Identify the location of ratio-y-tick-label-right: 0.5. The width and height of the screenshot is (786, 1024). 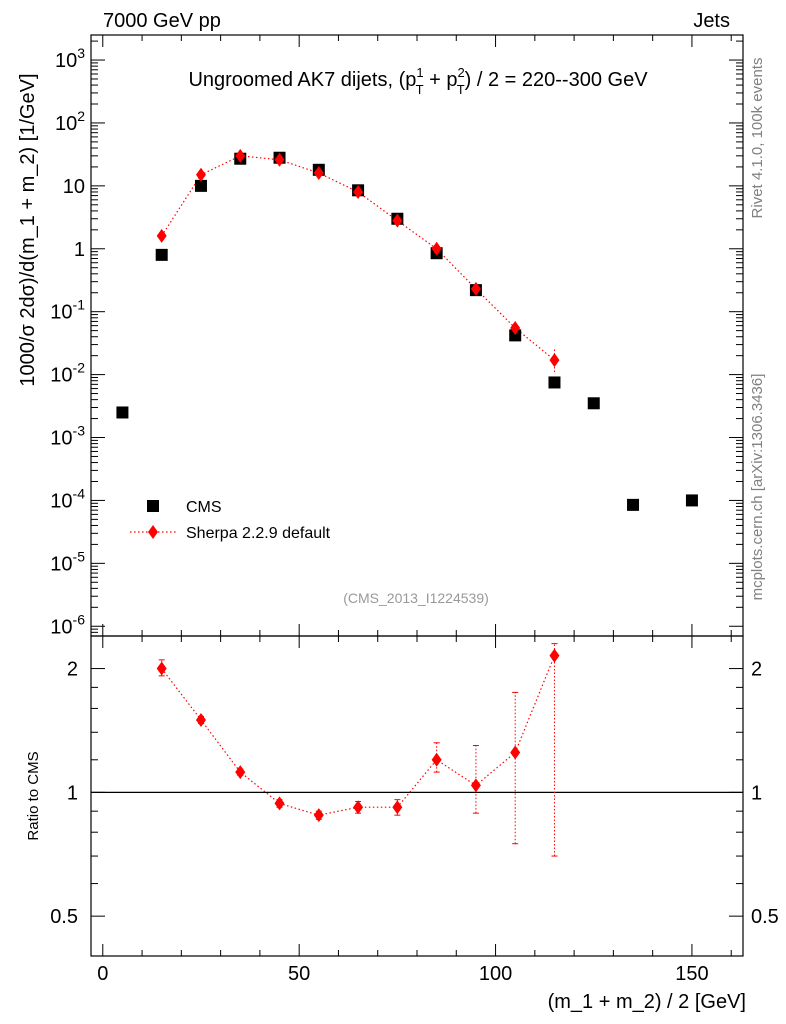
(765, 917).